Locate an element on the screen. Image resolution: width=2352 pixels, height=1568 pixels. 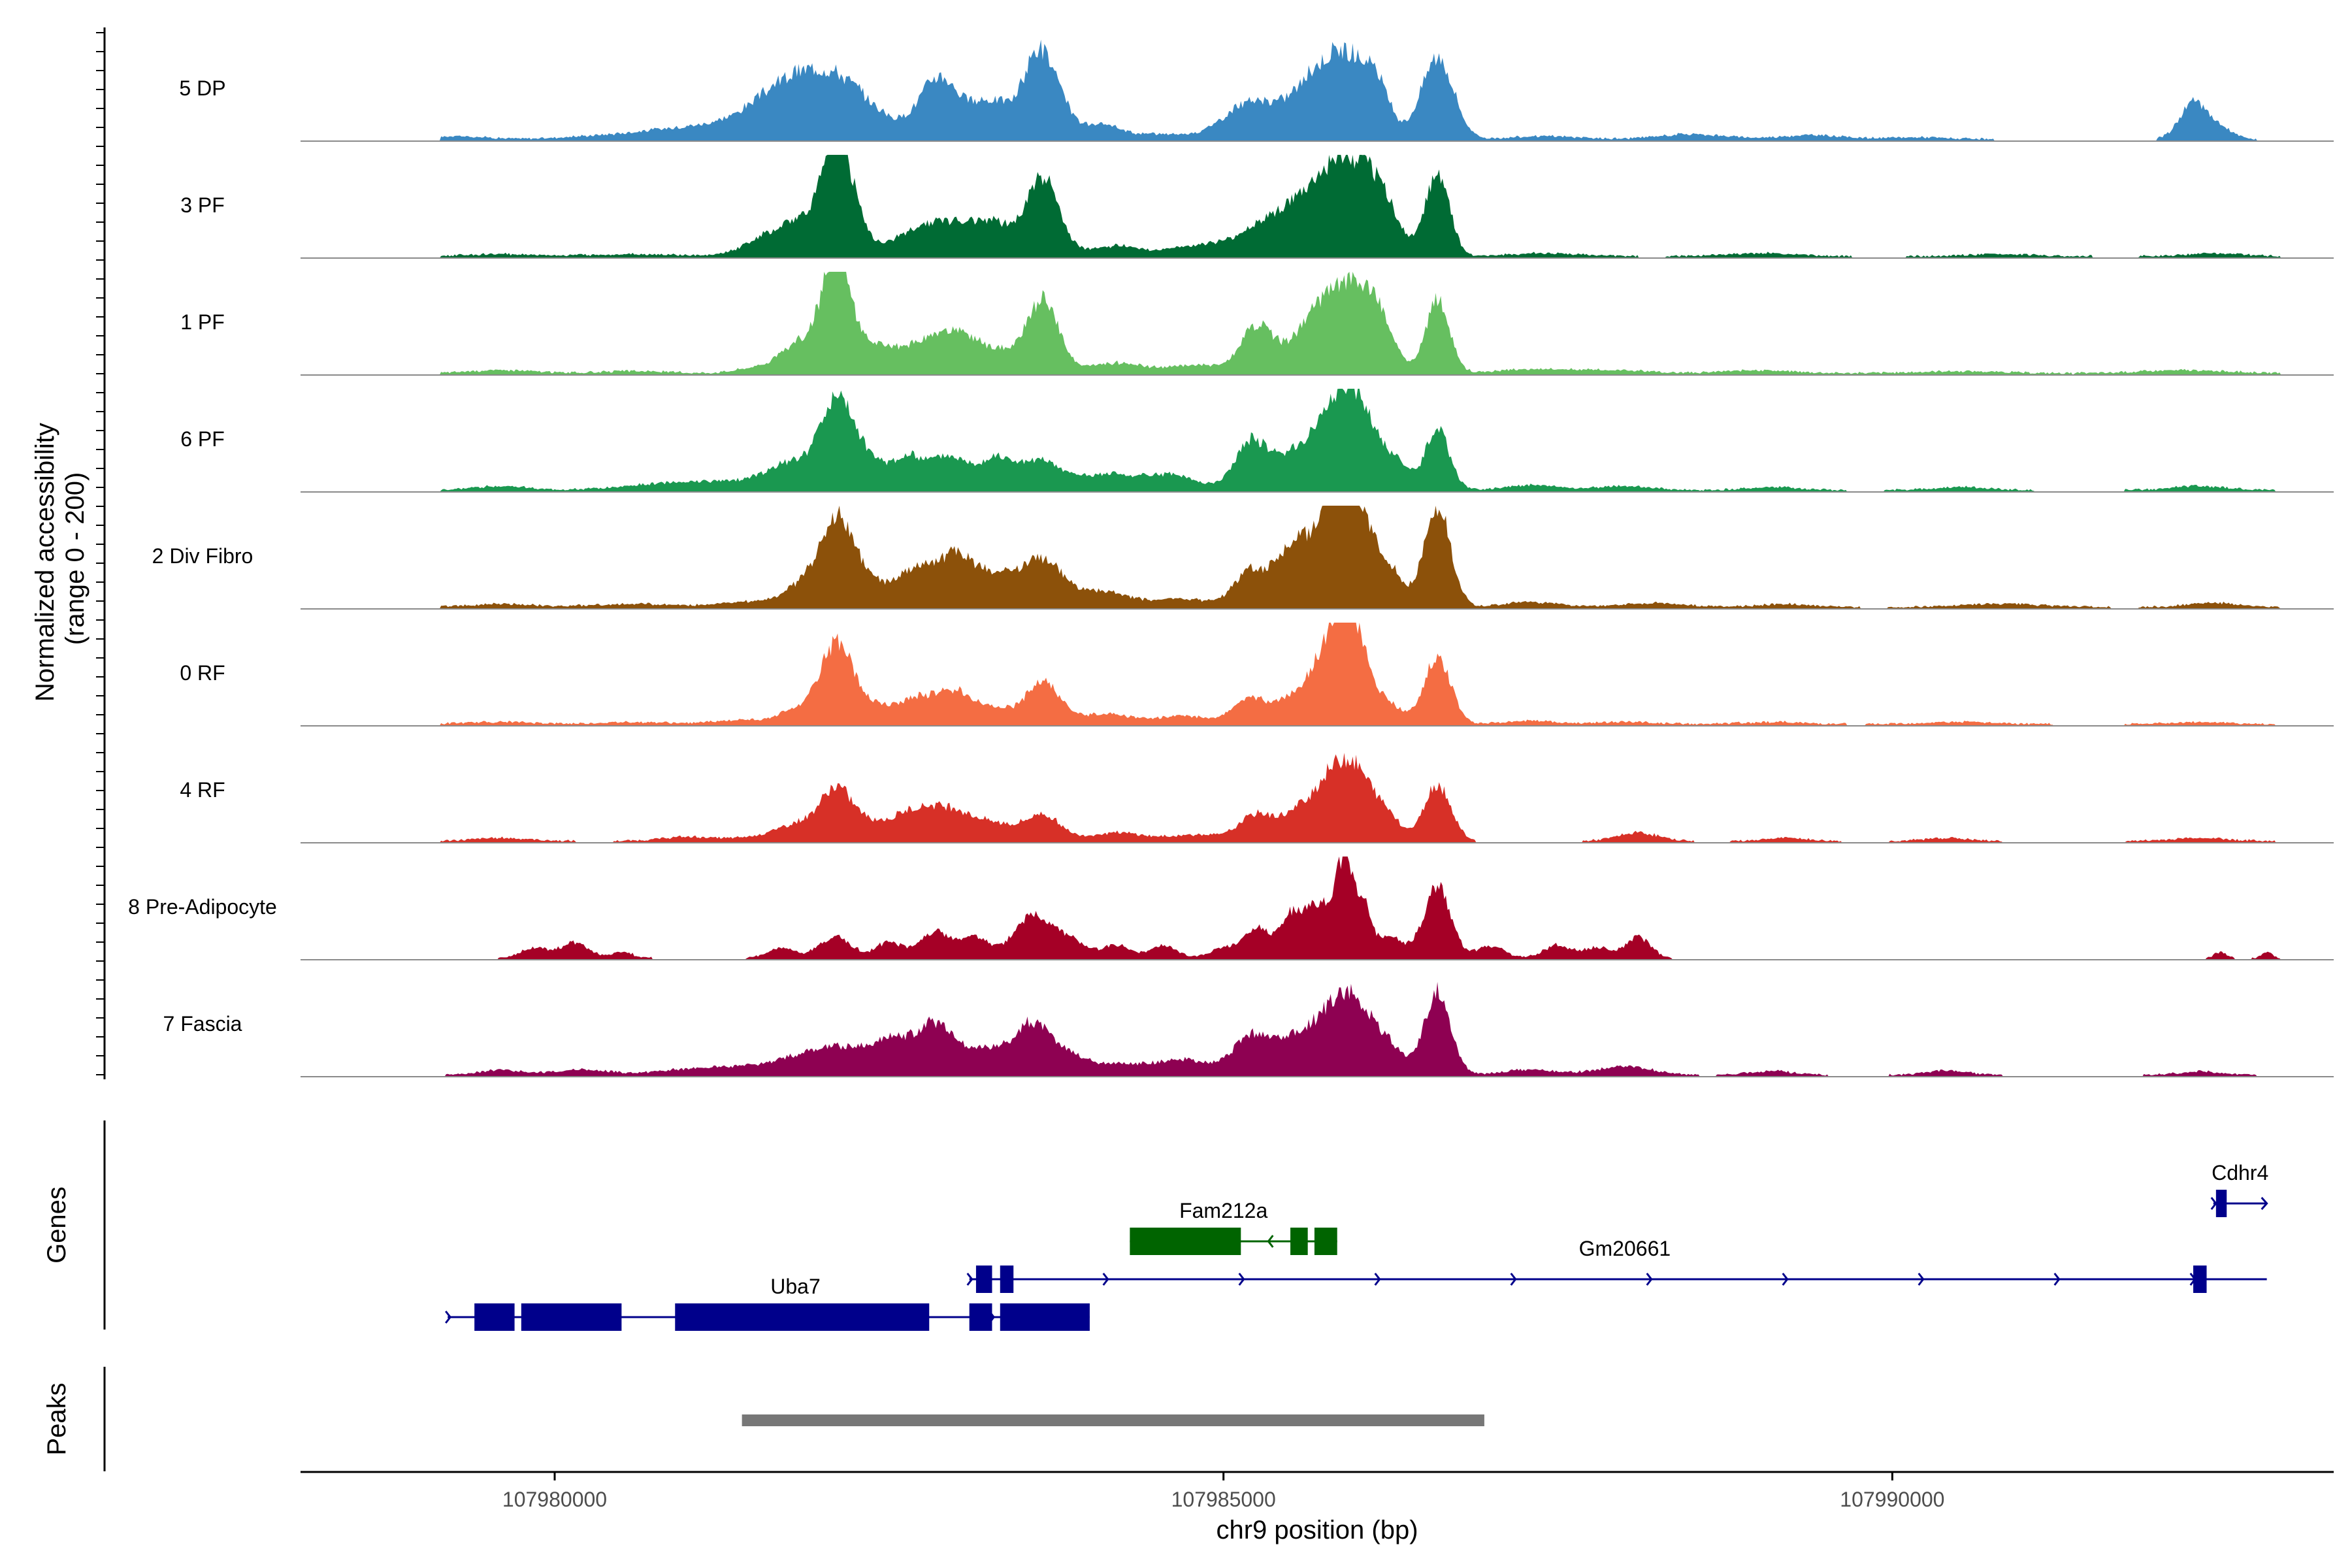
track-label: 2 Div Fibro is located at coordinates (202, 556).